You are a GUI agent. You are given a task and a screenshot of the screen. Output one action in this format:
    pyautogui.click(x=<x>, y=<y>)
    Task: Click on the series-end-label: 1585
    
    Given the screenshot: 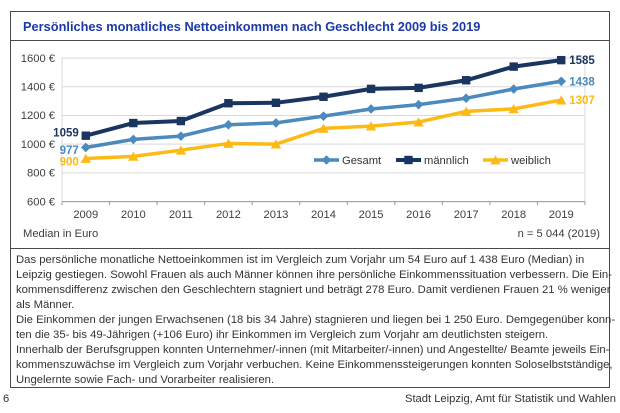 What is the action you would take?
    pyautogui.click(x=582, y=61)
    